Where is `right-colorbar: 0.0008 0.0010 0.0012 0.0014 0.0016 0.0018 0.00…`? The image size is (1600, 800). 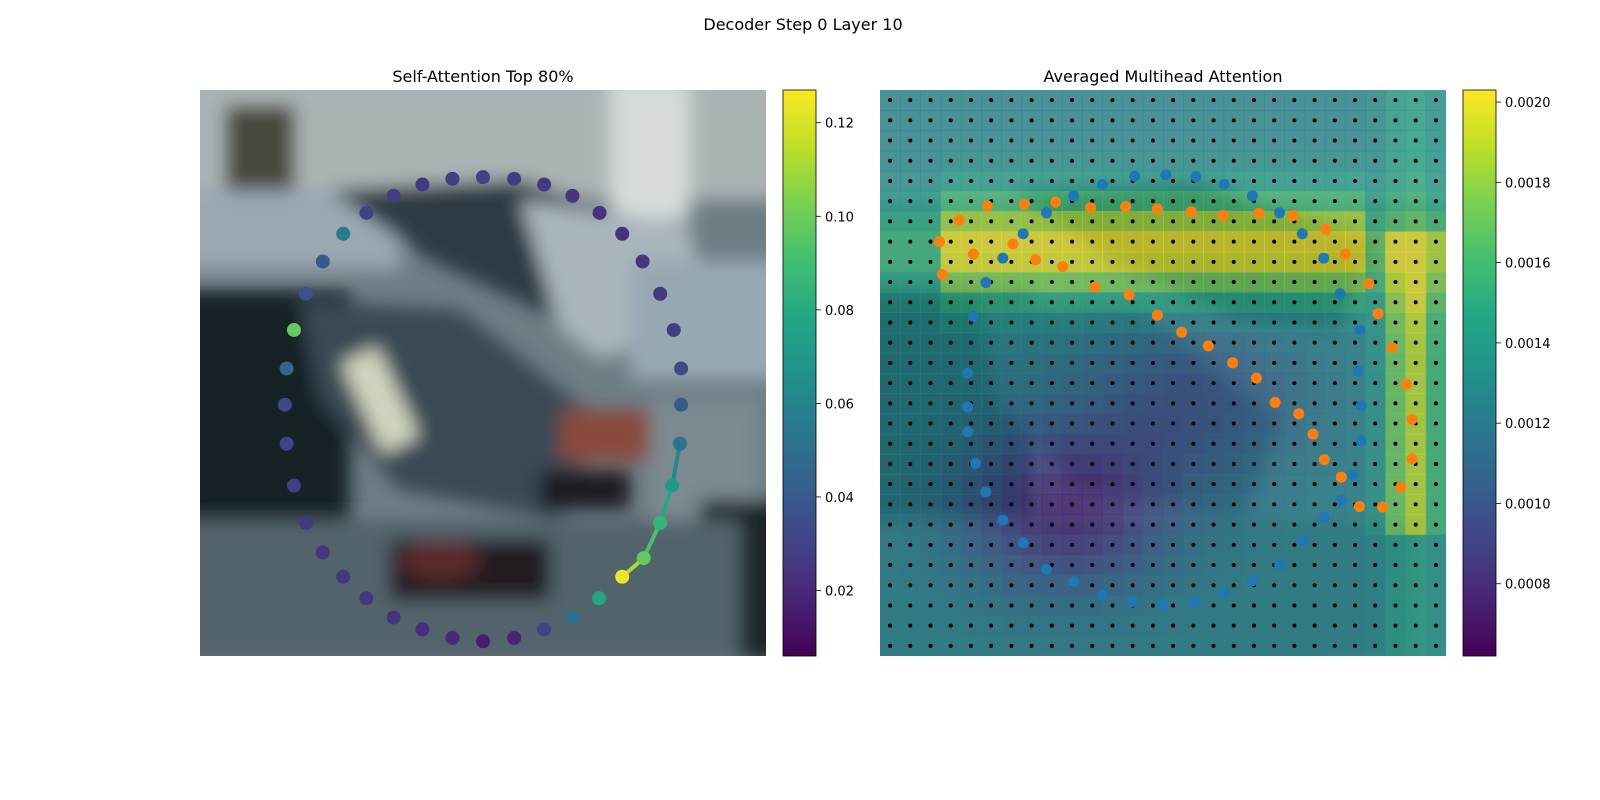
right-colorbar: 0.0008 0.0010 0.0012 0.0014 0.0016 0.0018 0.00… is located at coordinates (1506, 373).